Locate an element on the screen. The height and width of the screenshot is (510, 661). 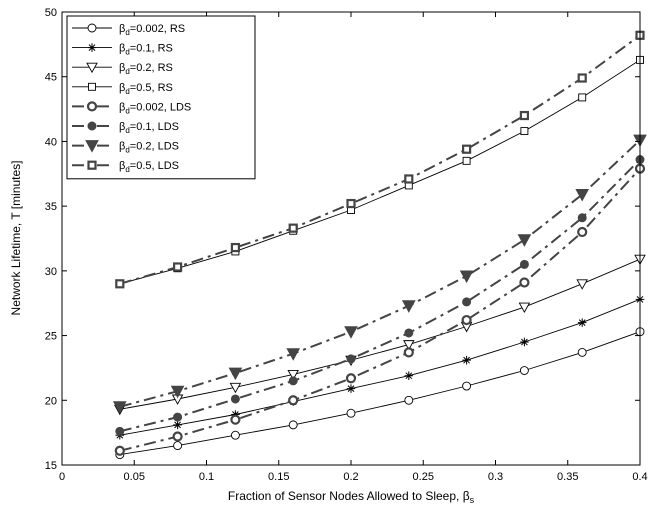
legend-label: βd=0.002, RS is located at coordinates (152, 30).